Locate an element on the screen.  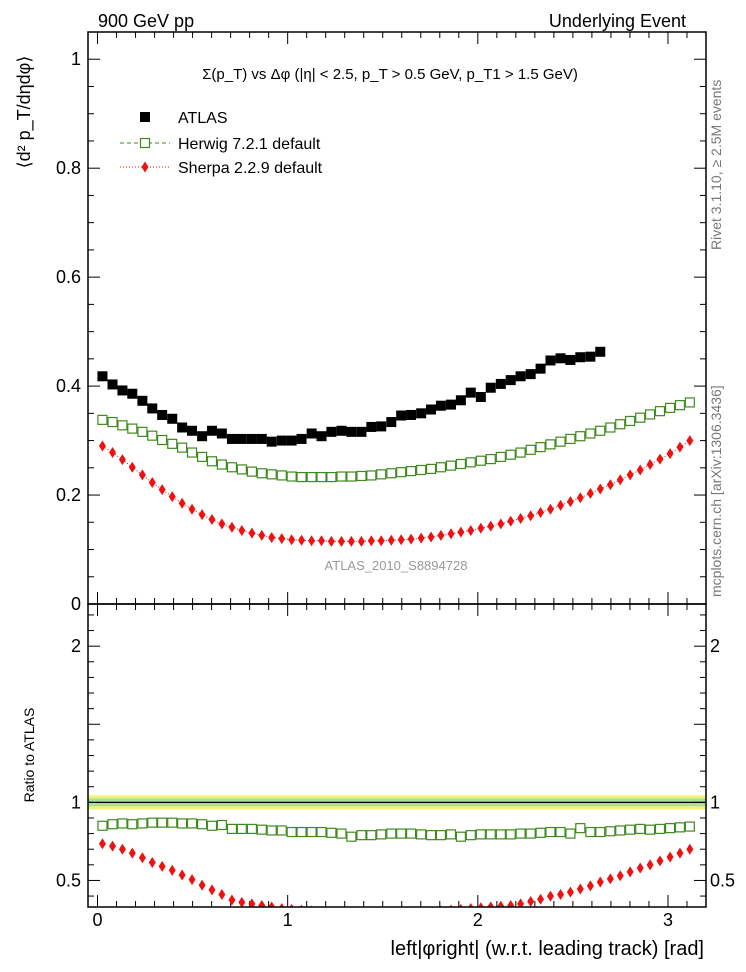
main-series-atlas is located at coordinates (351, 396).